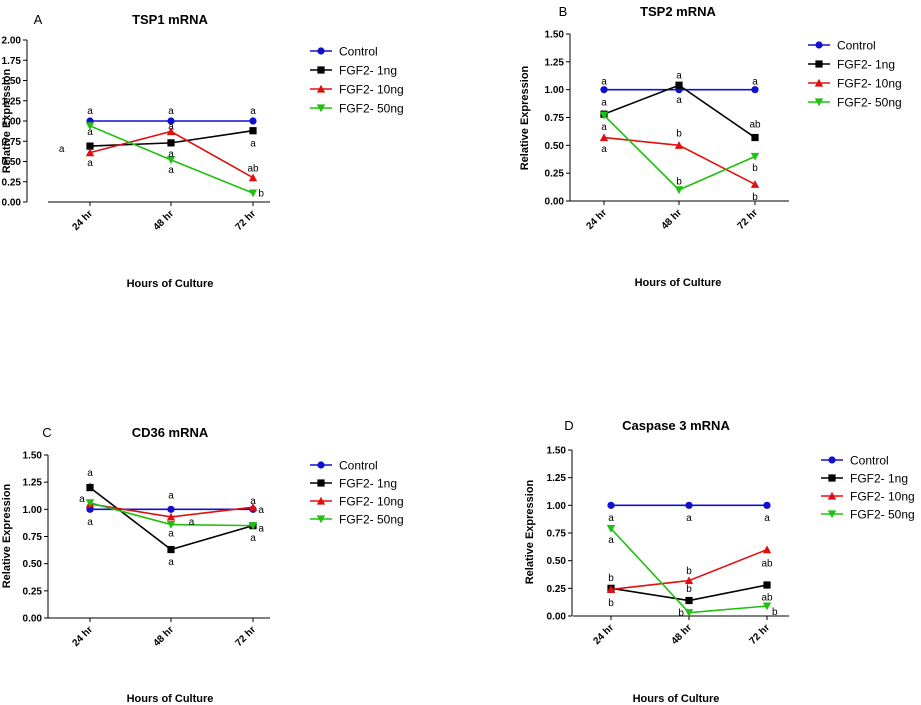  I want to click on panel-letter: A, so click(38, 19).